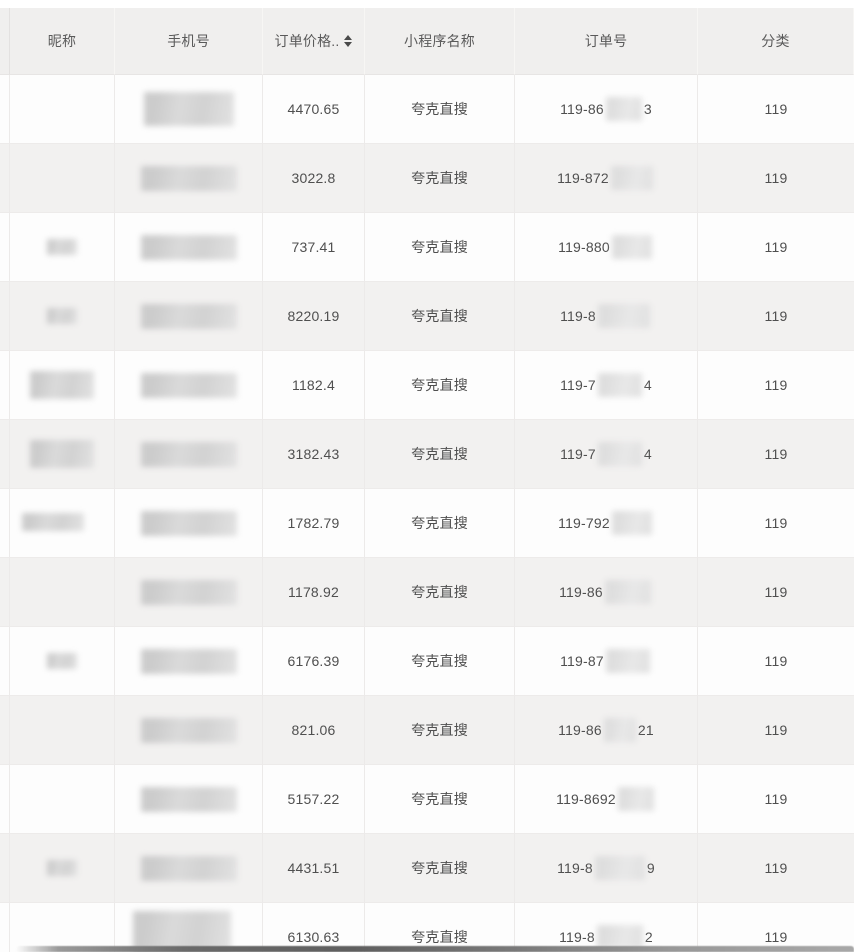 The image size is (854, 952). I want to click on table-row: 1178.92 夸克直搜 119-86 119, so click(427, 592).